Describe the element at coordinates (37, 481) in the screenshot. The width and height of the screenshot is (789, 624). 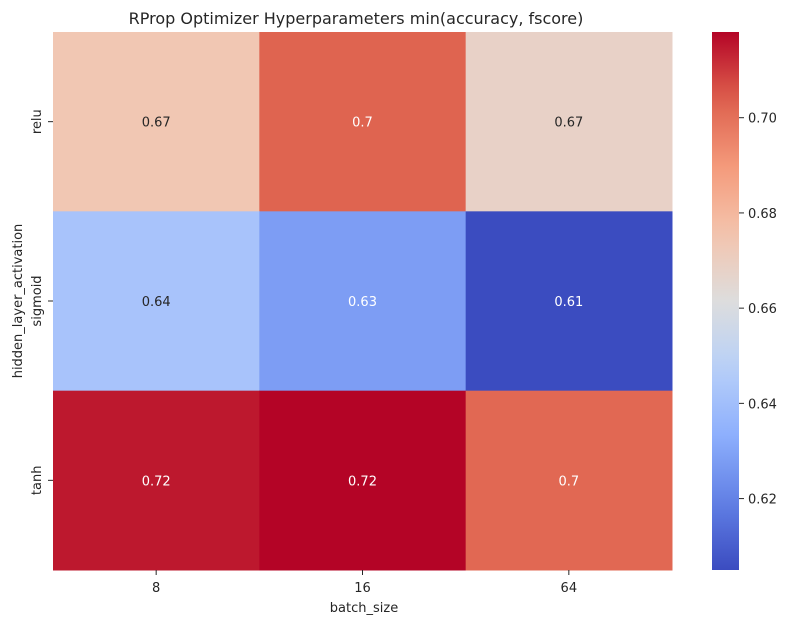
I see `y-tick-label: tanh` at that location.